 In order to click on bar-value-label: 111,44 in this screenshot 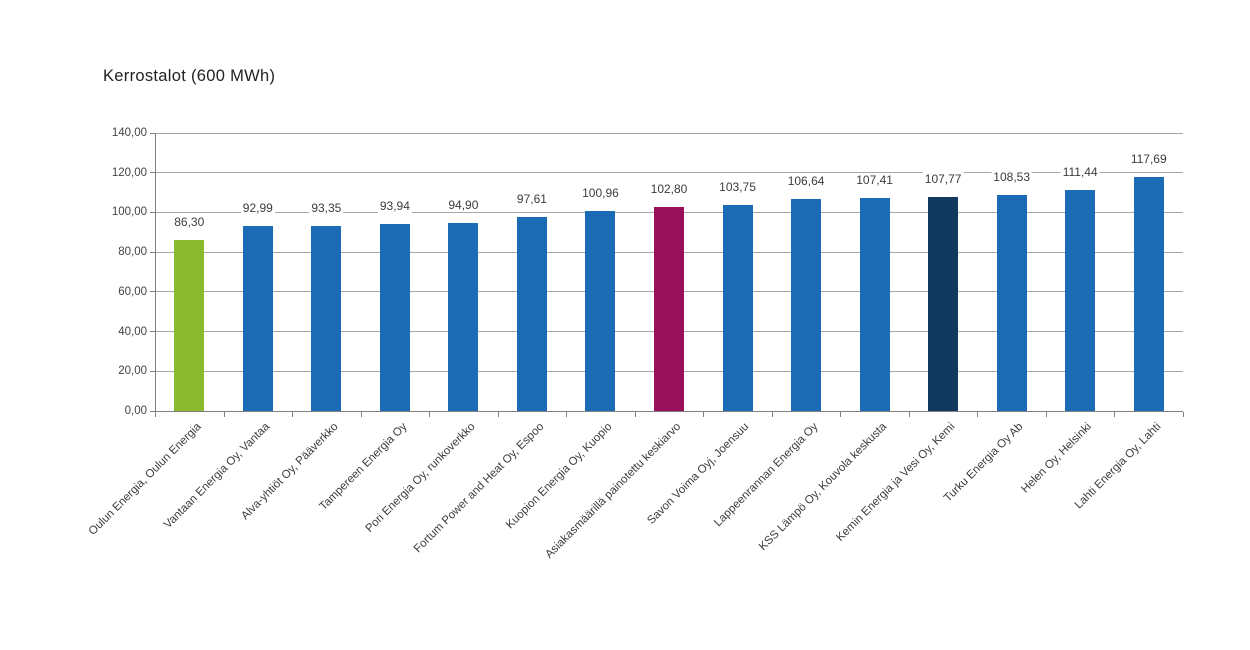, I will do `click(1080, 171)`.